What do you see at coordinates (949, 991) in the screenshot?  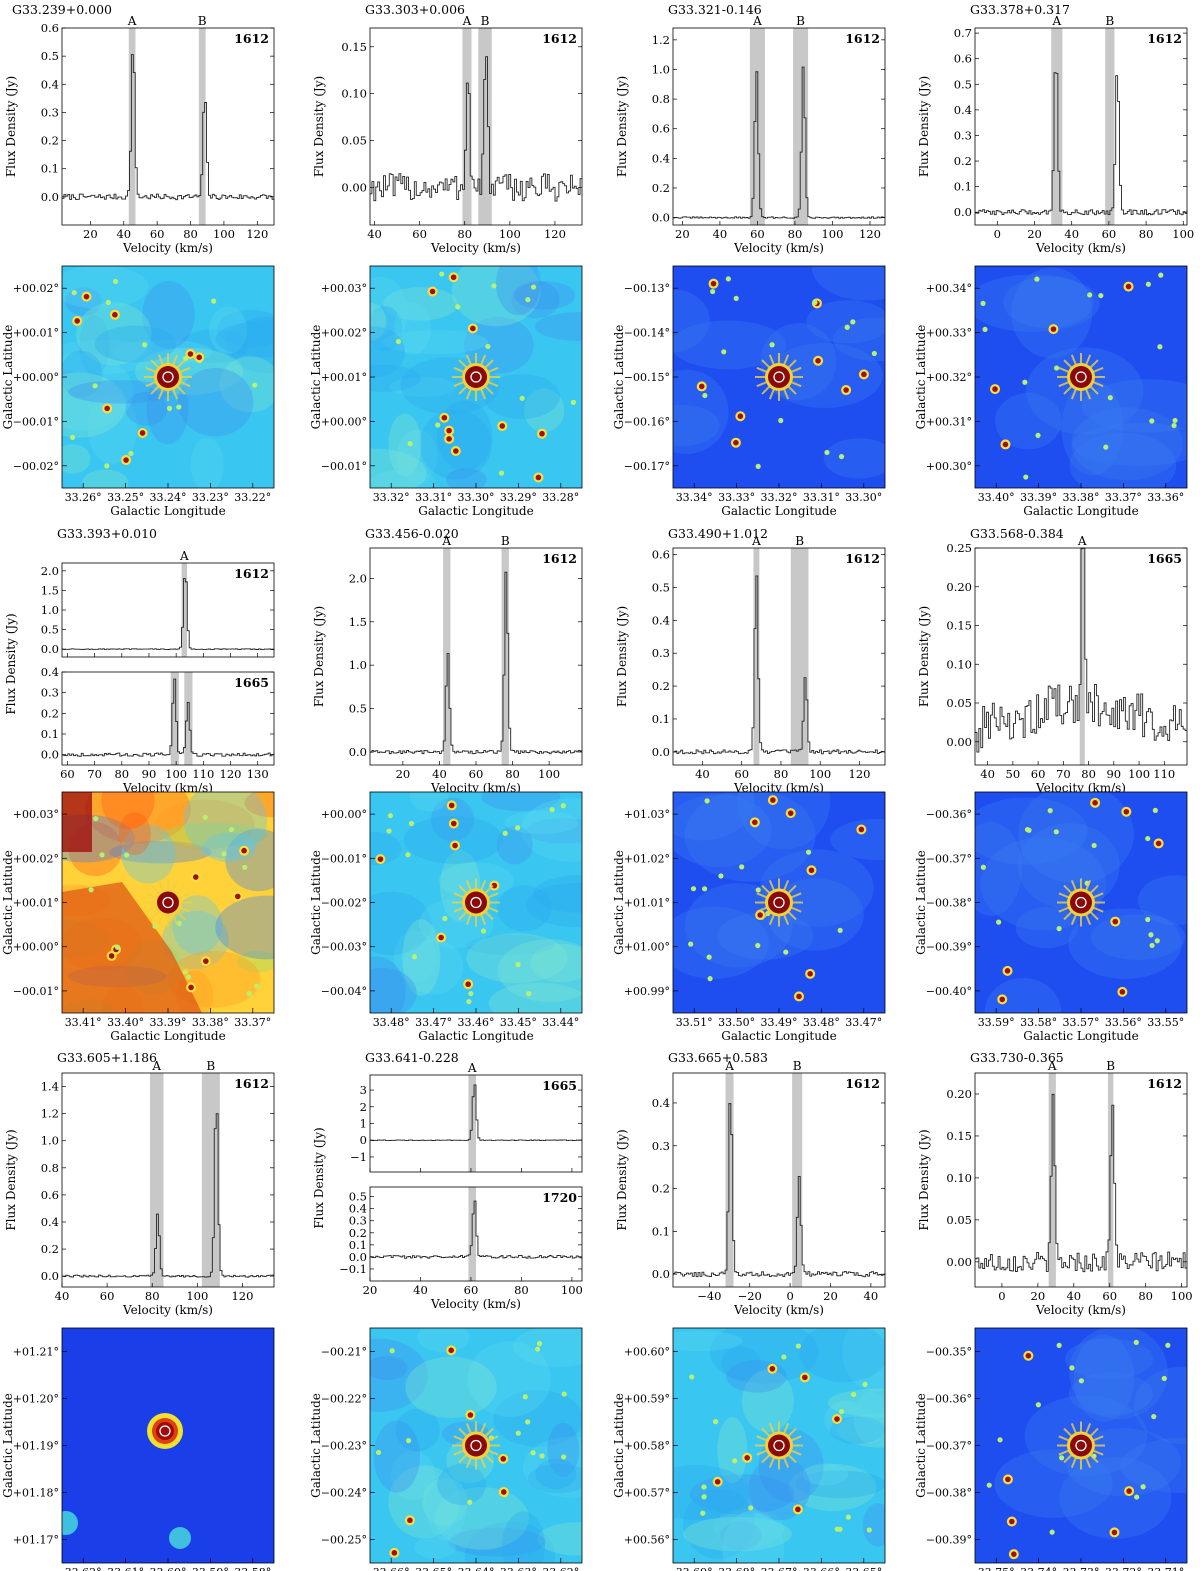 I see `map-ytick-label: −00.40°` at bounding box center [949, 991].